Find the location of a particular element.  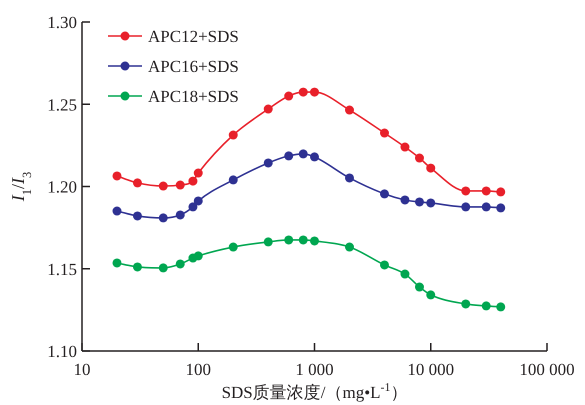

legend-label: APC18+SDS is located at coordinates (193, 96).